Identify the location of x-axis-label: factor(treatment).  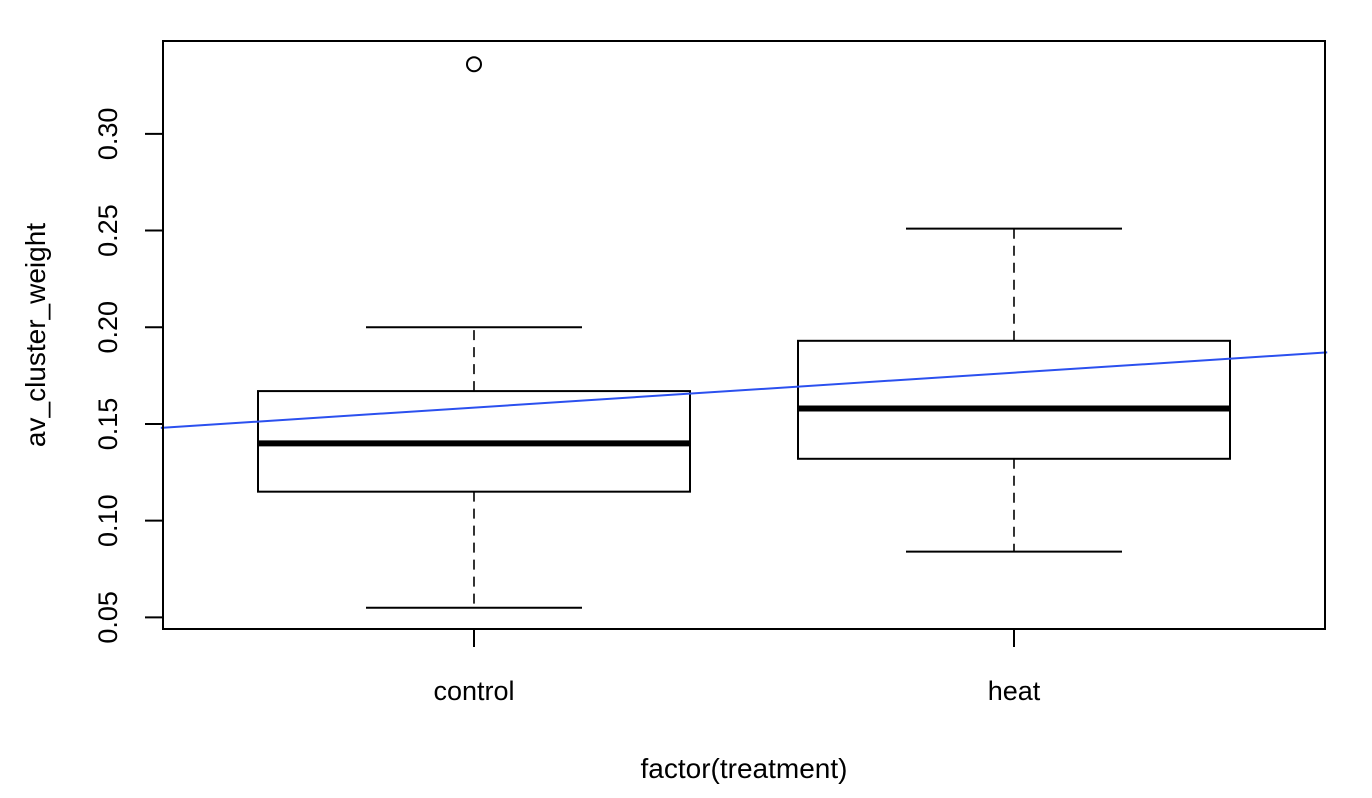
(744, 768).